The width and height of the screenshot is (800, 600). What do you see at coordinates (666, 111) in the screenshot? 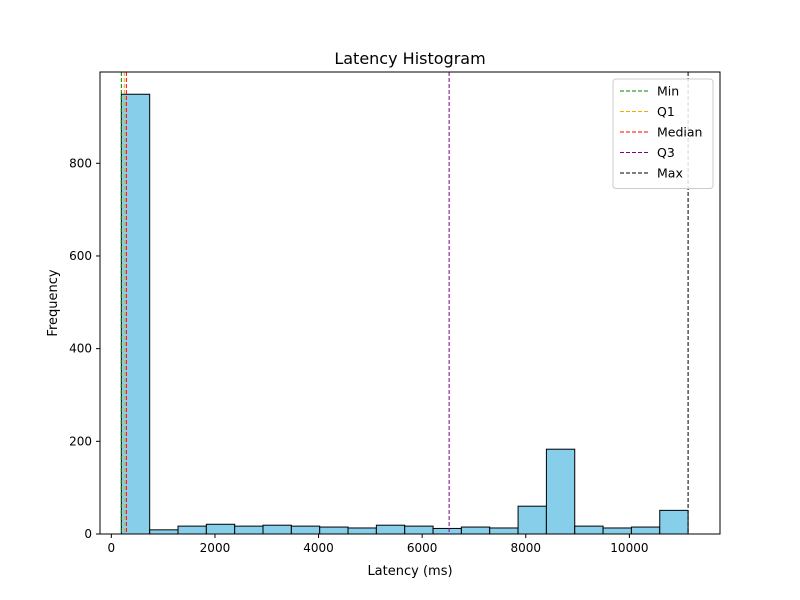
I see `legend-label-q1: Q1` at bounding box center [666, 111].